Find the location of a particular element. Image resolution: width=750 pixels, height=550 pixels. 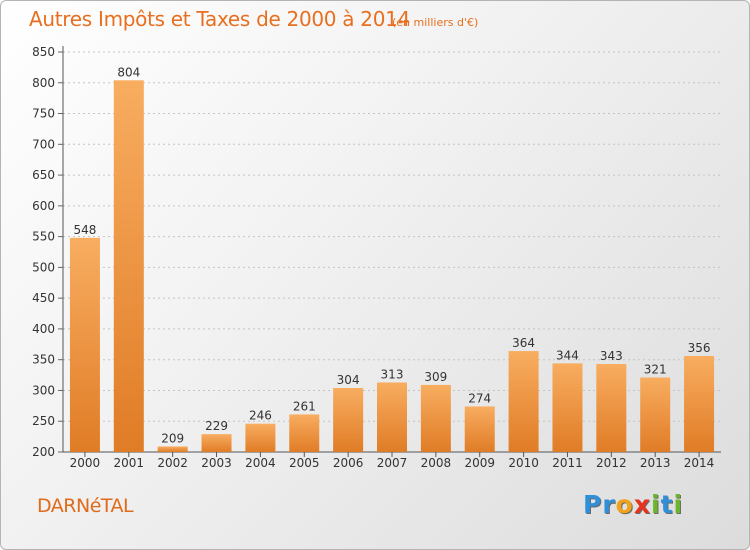

x-tick-label: 2008 is located at coordinates (436, 463).